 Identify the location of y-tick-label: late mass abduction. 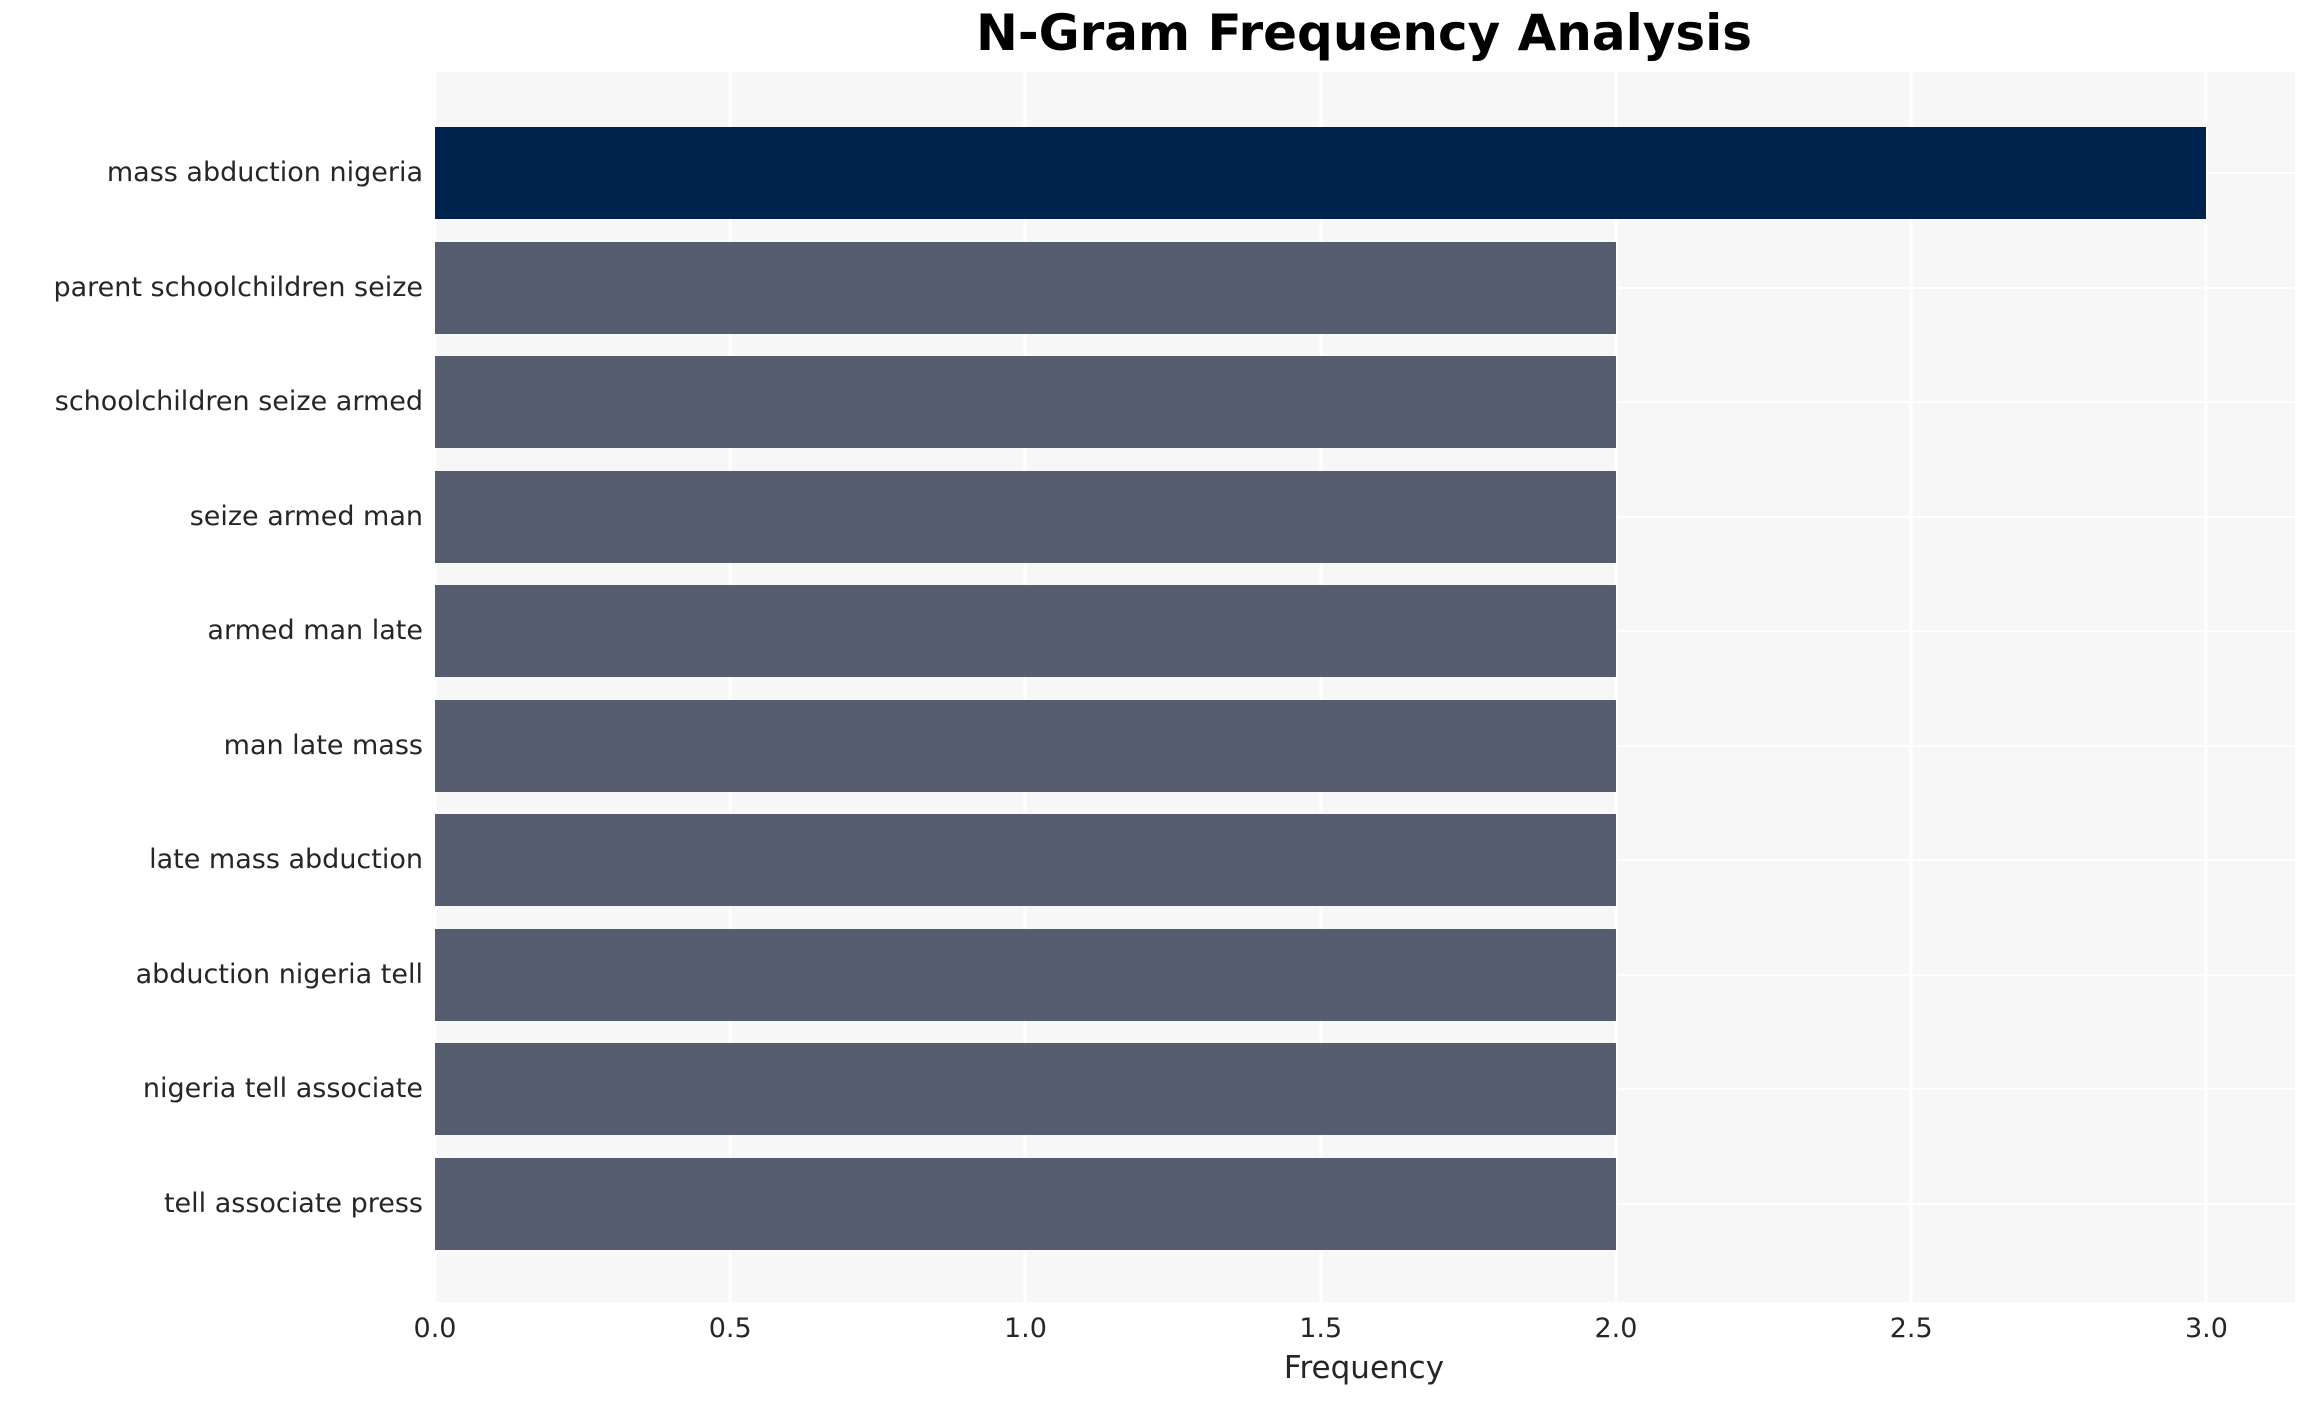
(286, 859).